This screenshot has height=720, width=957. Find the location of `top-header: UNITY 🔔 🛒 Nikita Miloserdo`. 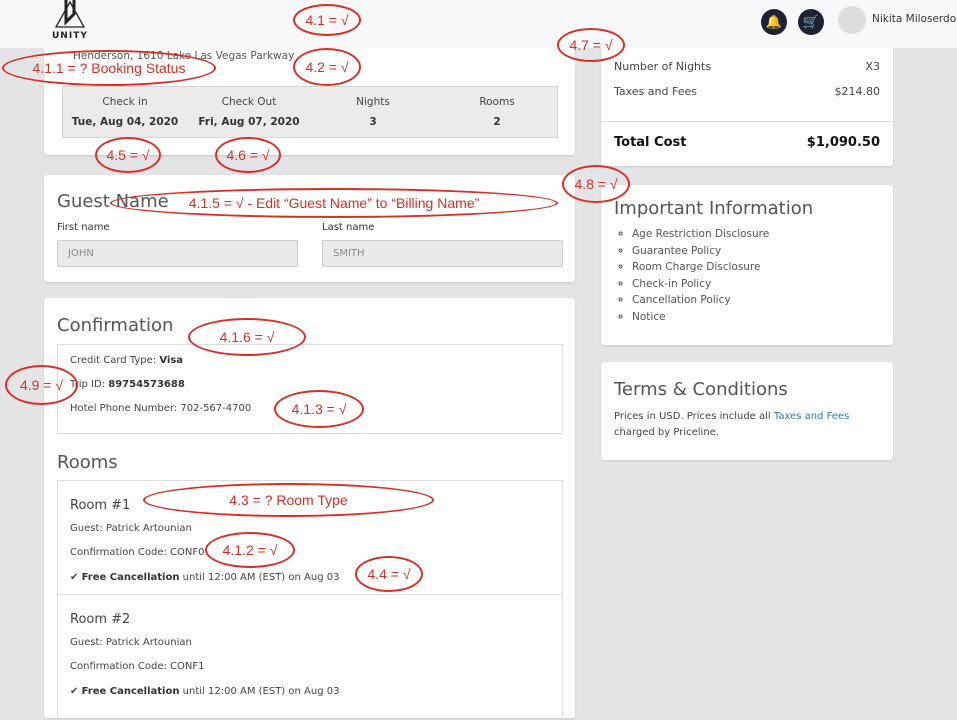

top-header: UNITY 🔔 🛒 Nikita Miloserdo is located at coordinates (478, 24).